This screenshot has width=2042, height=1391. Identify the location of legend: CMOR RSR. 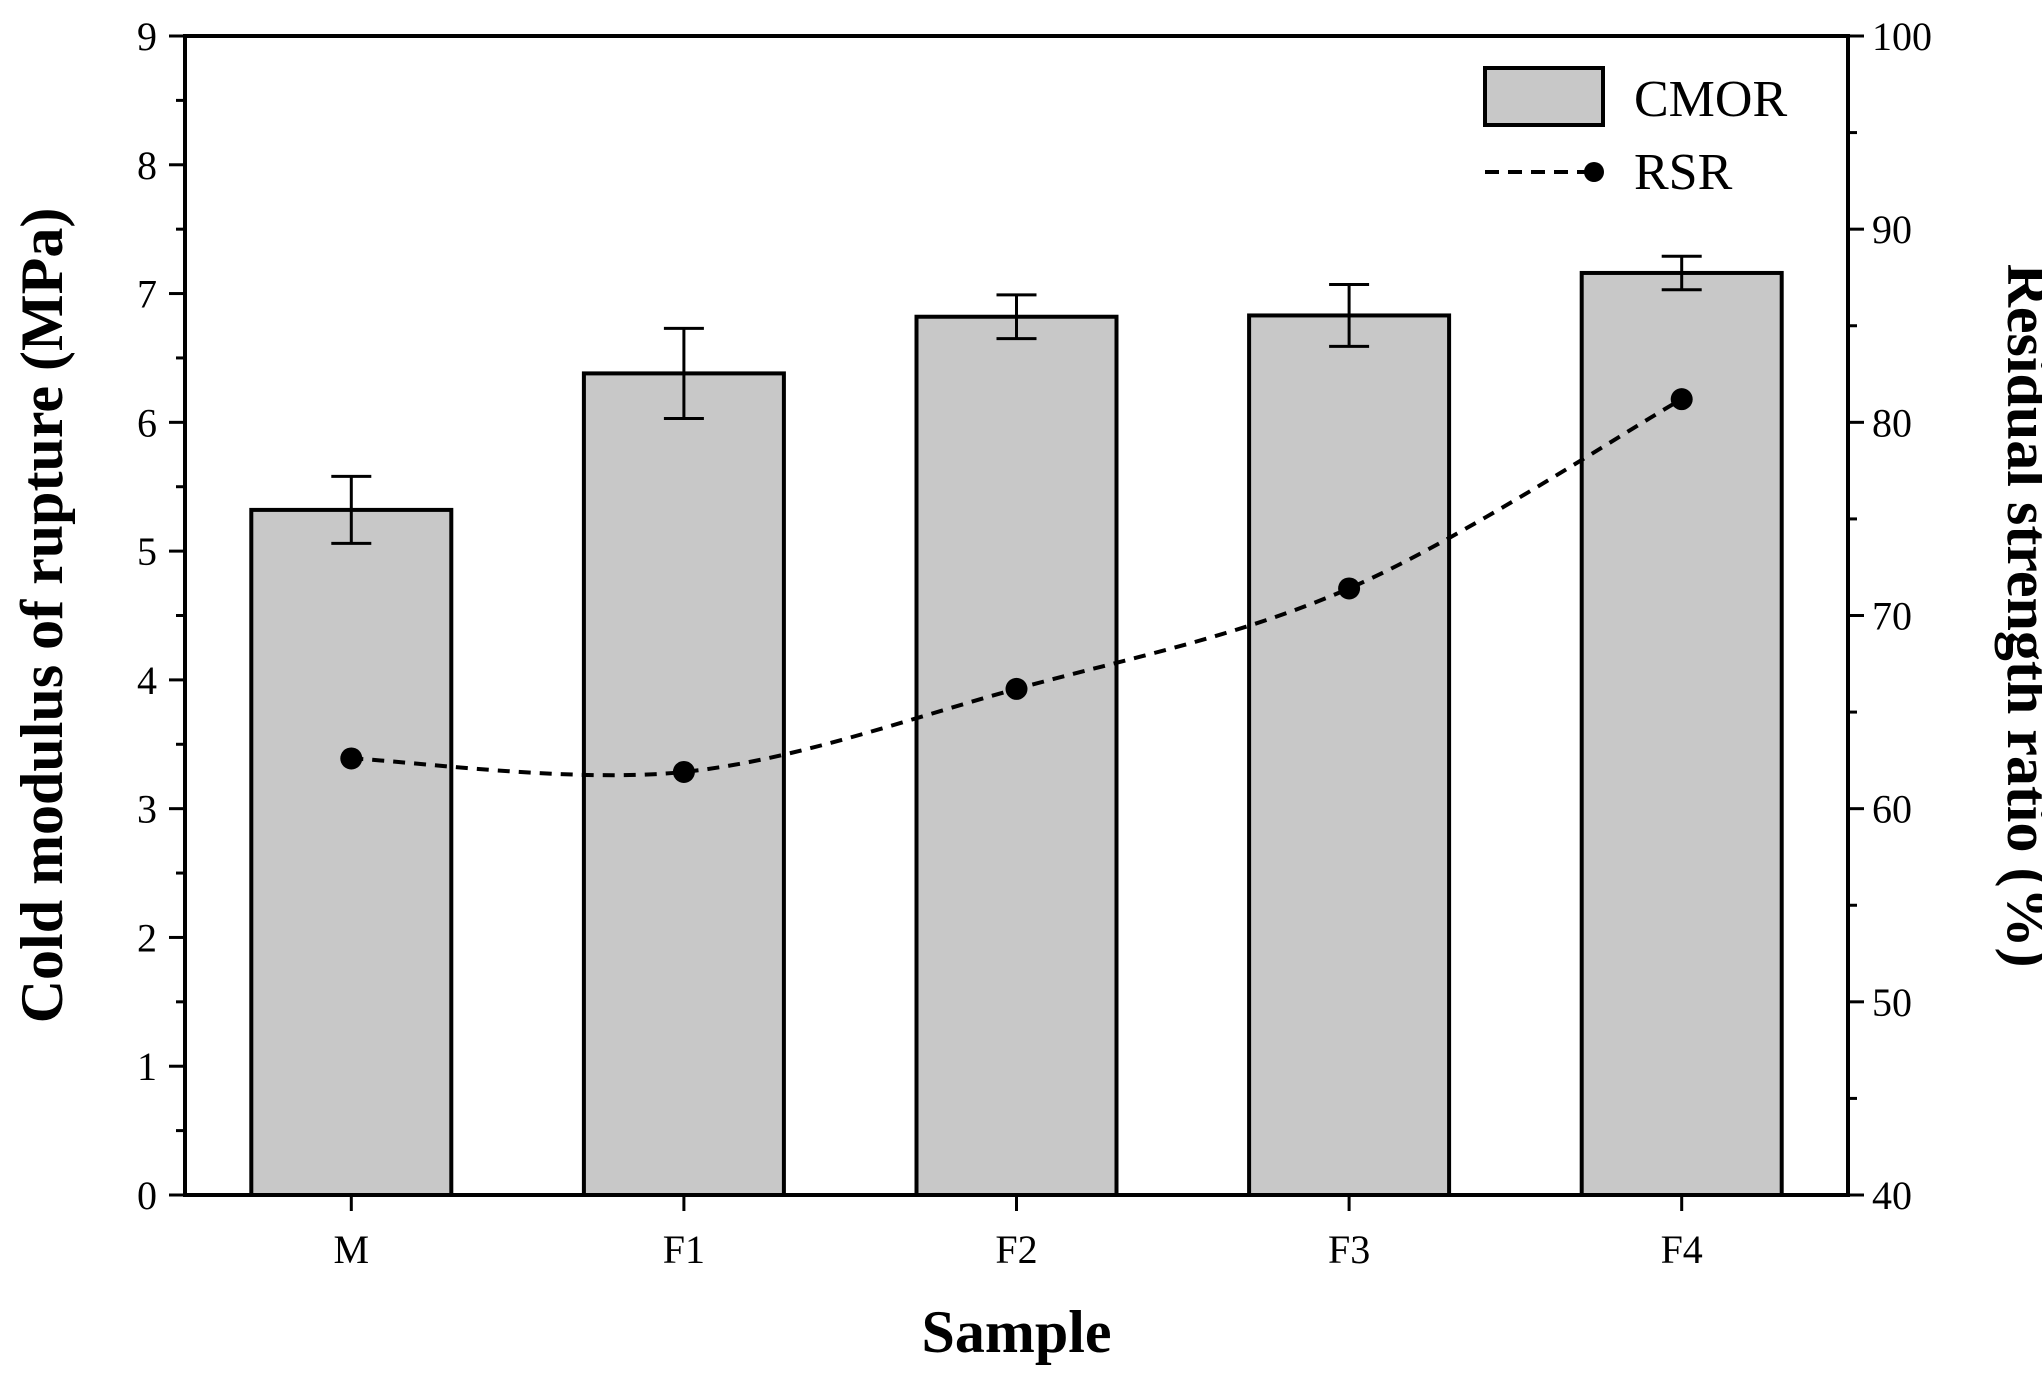
(1635, 133).